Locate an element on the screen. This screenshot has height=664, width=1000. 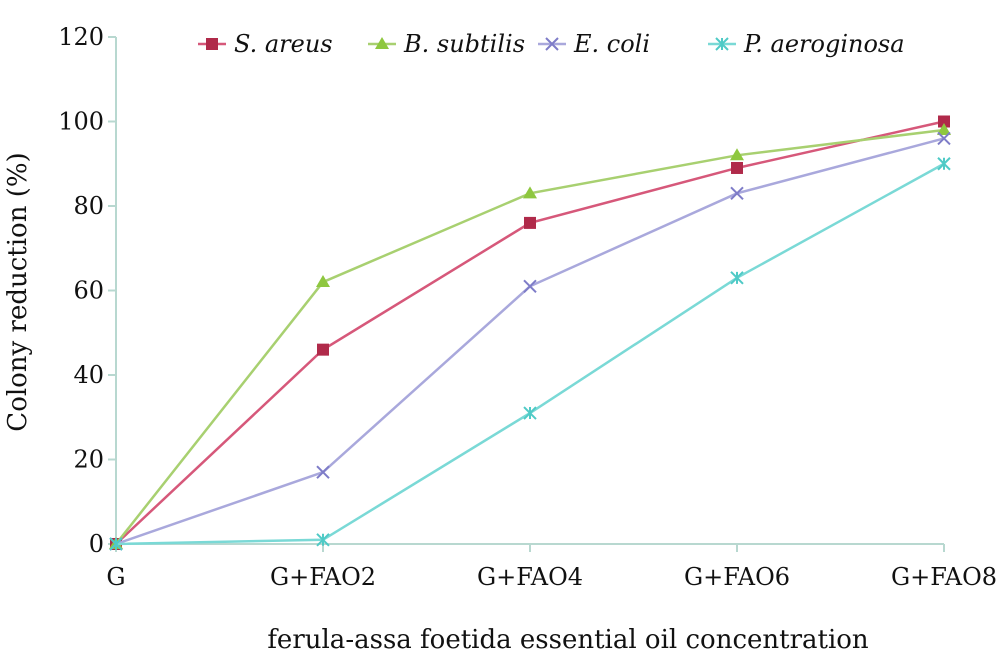
legend-item: S. areus is located at coordinates (265, 44).